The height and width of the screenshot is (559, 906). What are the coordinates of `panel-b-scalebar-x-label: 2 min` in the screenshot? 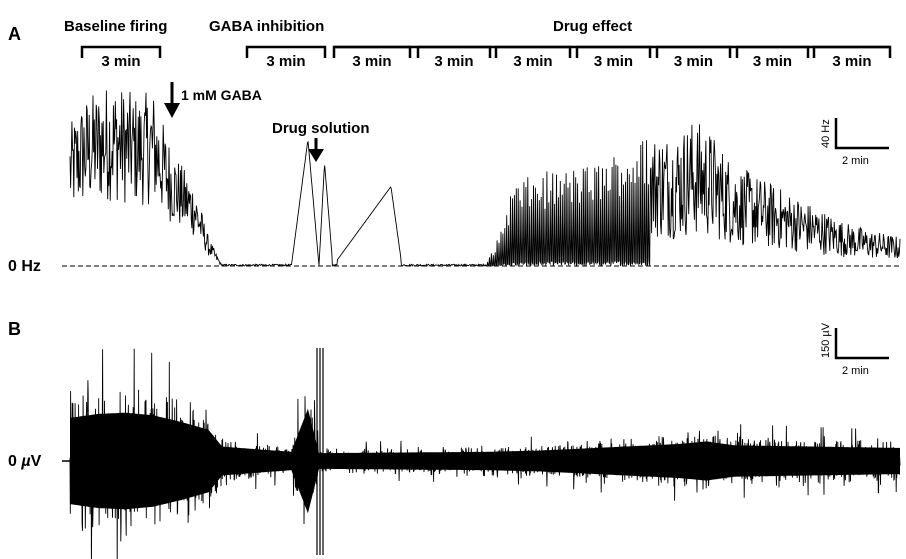 It's located at (855, 371).